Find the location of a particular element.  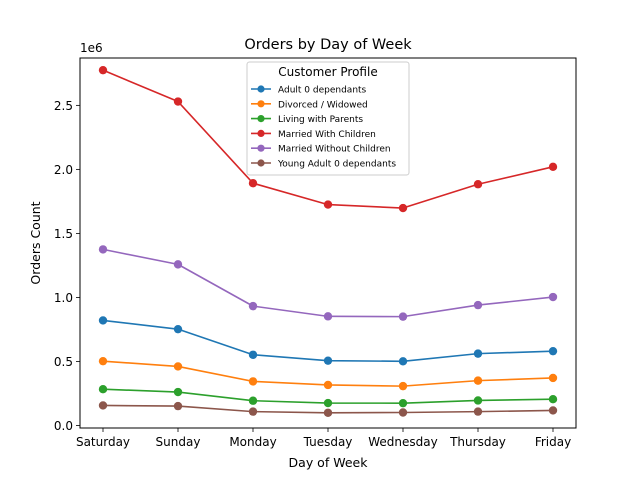

legend-item: Married With Children is located at coordinates (313, 134).